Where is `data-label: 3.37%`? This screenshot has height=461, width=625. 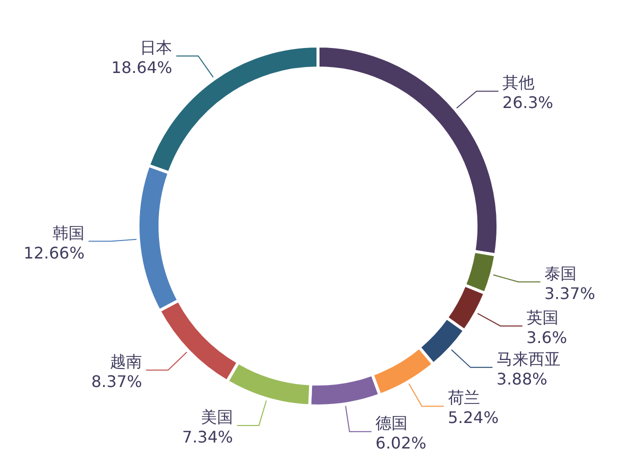
data-label: 3.37% is located at coordinates (570, 293).